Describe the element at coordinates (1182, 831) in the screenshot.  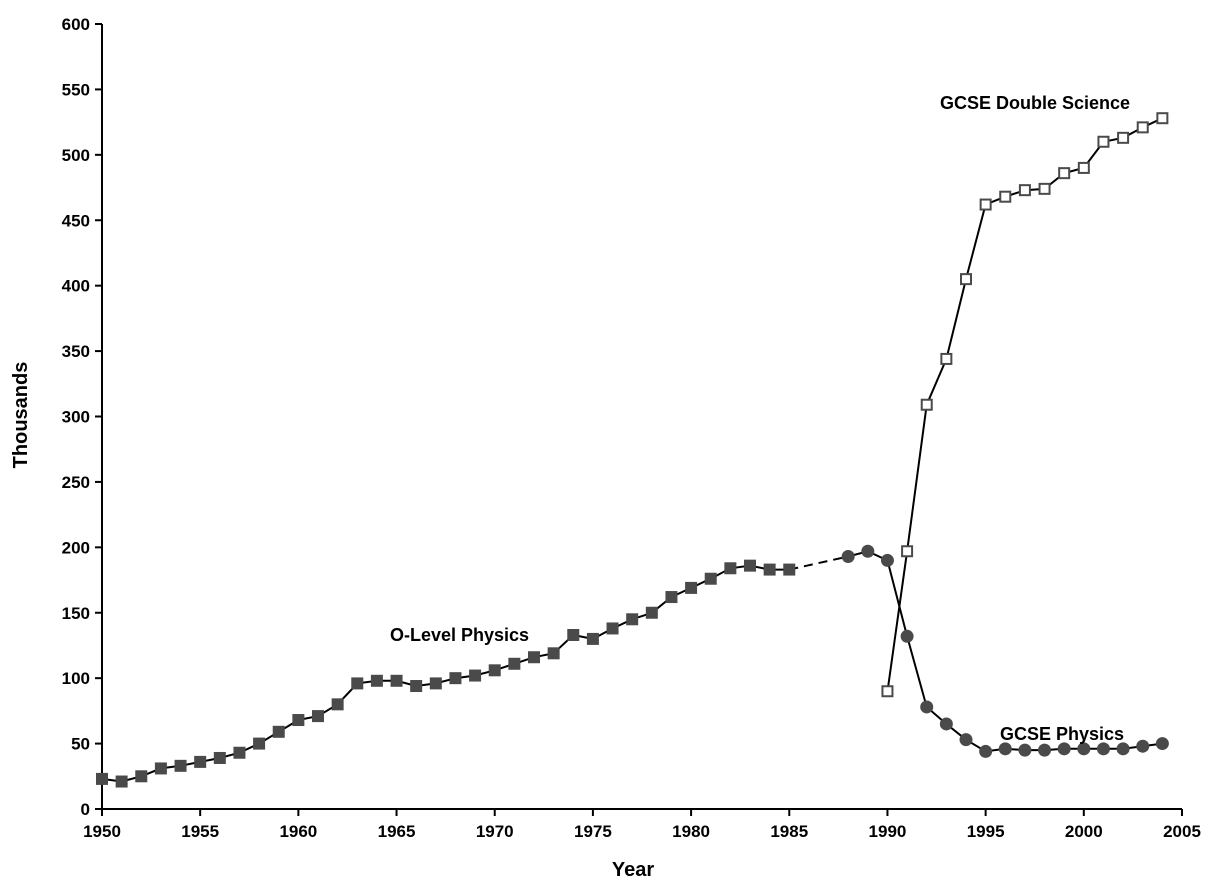
I see `x-tick-label: 2005` at that location.